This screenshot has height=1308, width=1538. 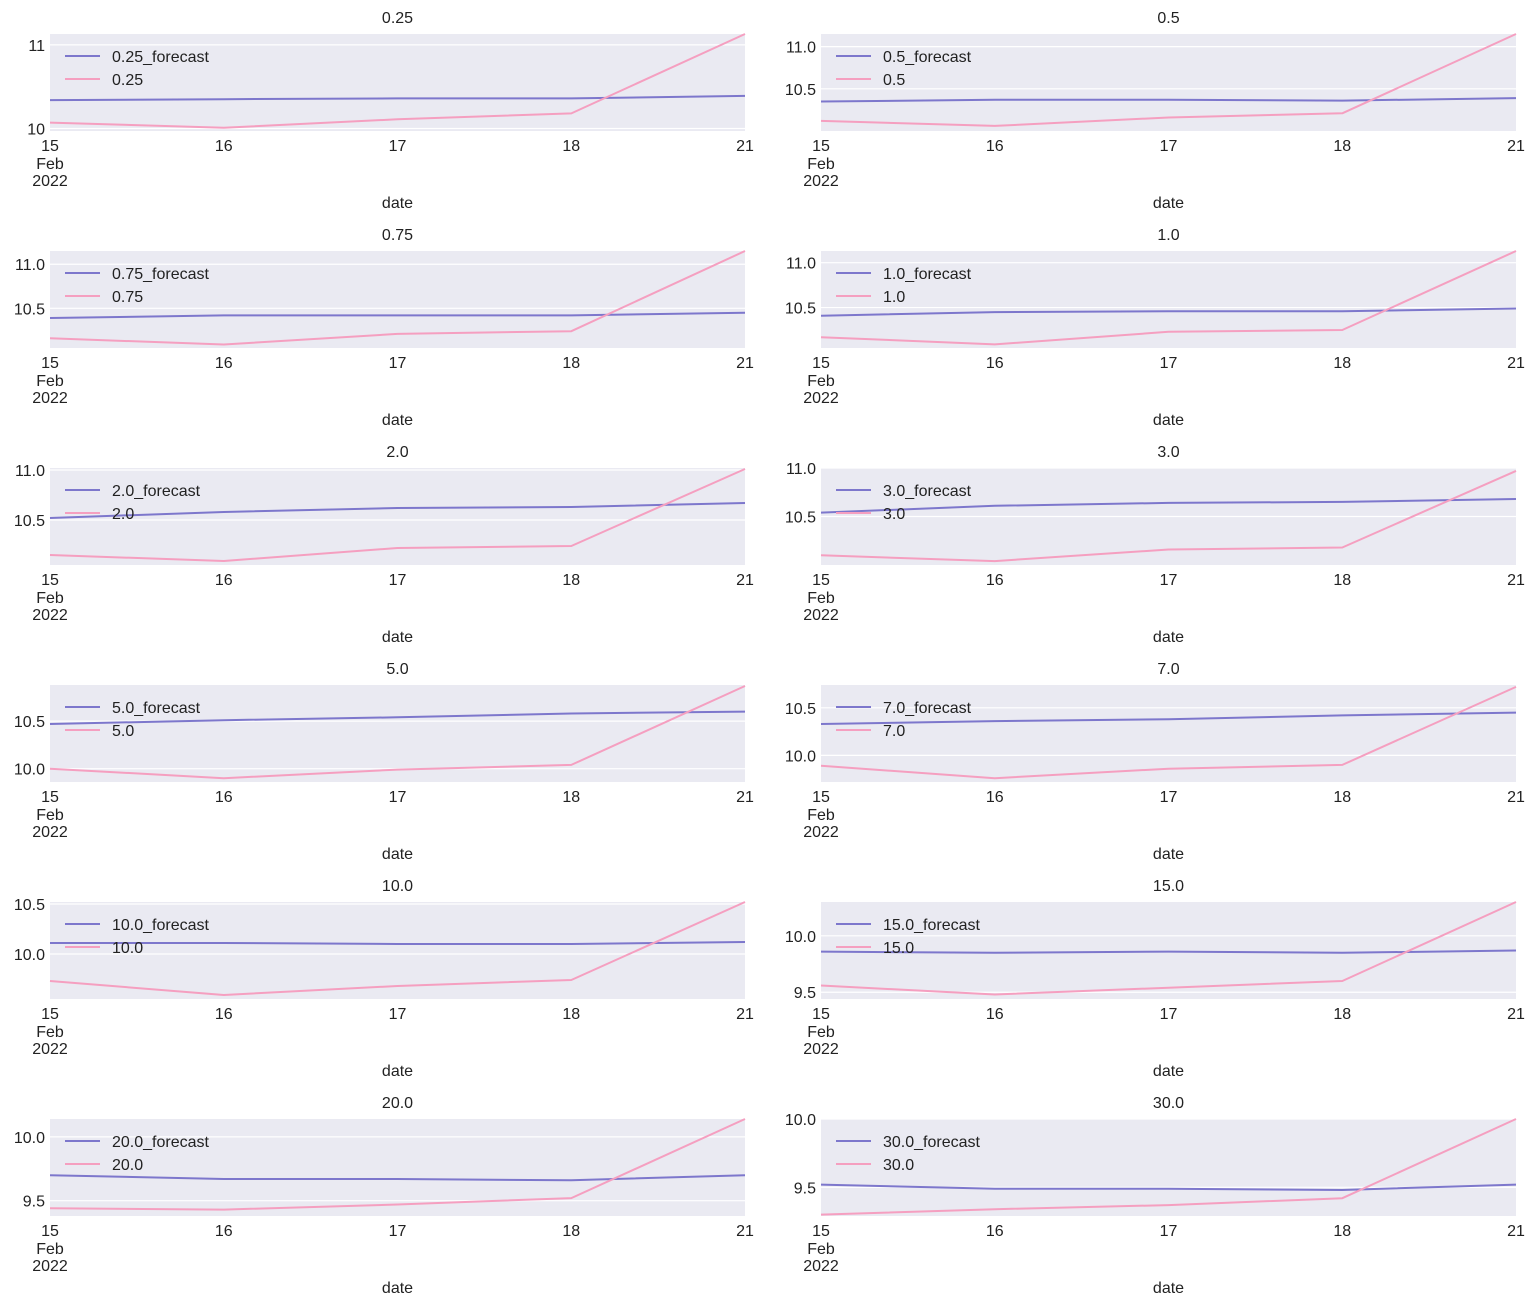 I want to click on legend-label: 15.0_forecast, so click(x=932, y=925).